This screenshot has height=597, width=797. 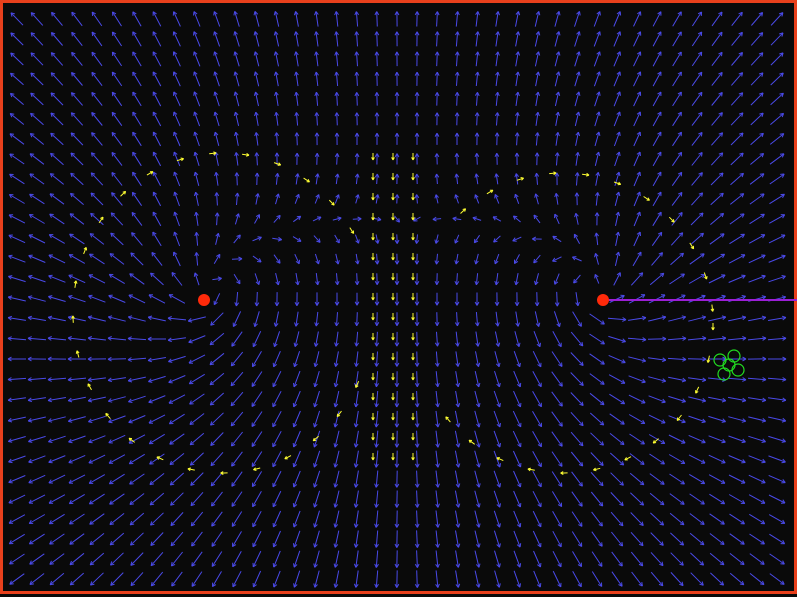 I want to click on charge-left, so click(x=204, y=300).